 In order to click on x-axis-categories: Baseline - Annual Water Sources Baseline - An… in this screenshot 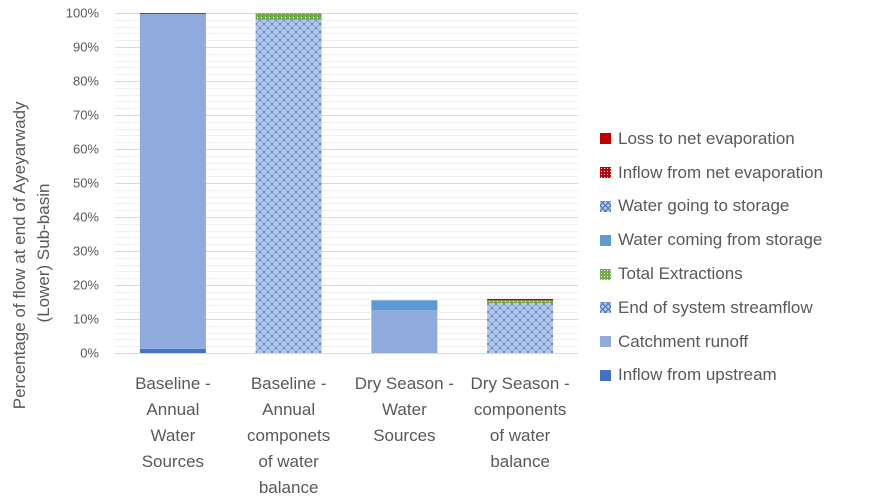, I will do `click(352, 435)`.